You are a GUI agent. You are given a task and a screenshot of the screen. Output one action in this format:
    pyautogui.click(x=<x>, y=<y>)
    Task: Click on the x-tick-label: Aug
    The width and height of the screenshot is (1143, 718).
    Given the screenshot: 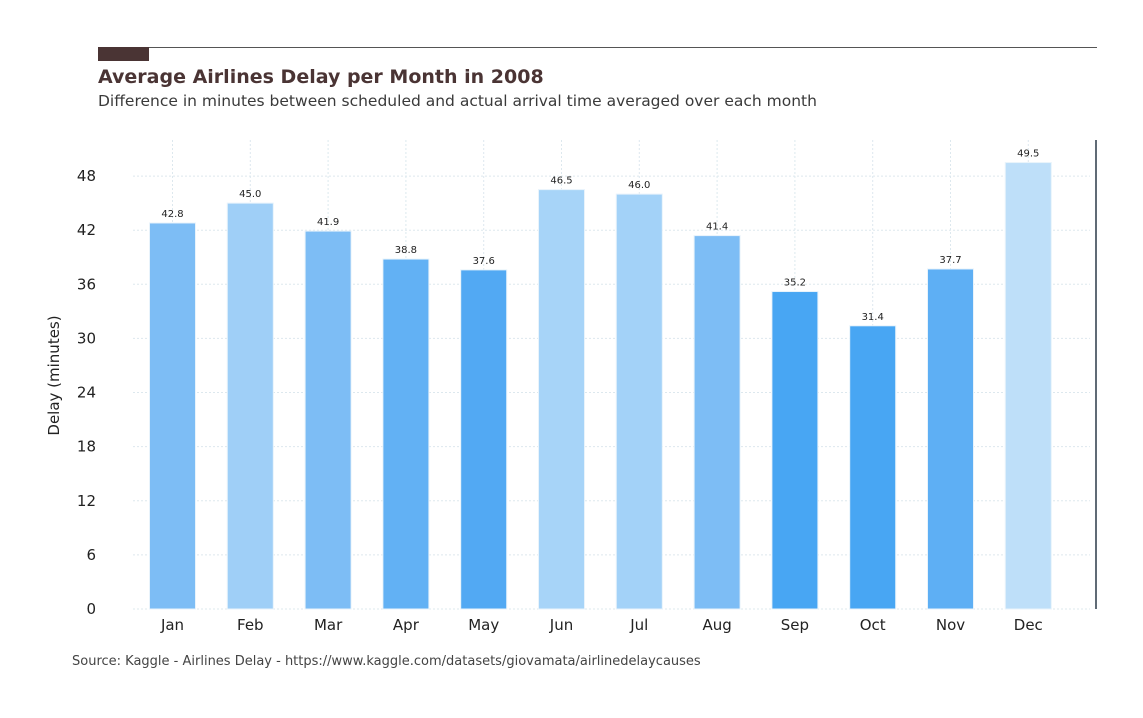 What is the action you would take?
    pyautogui.click(x=716, y=625)
    